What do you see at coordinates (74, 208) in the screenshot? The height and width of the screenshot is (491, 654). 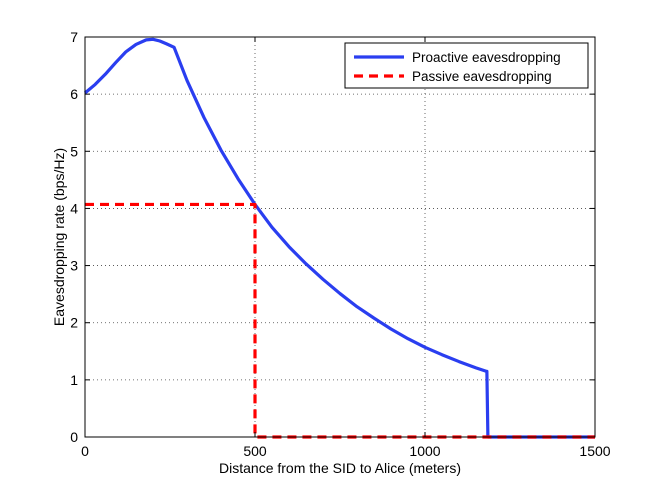 I see `y-tick-label: 4` at bounding box center [74, 208].